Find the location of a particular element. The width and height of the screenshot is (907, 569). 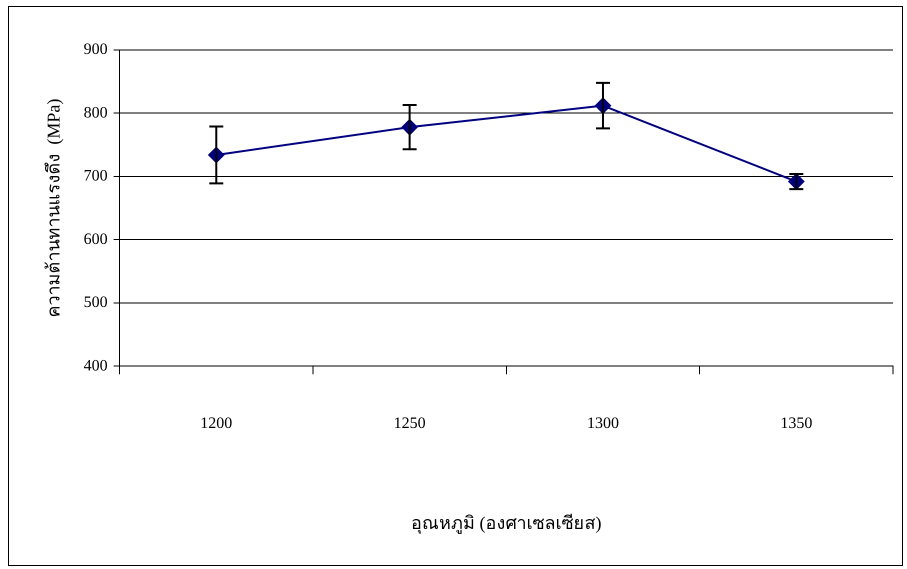

x-tick-label: 1200 is located at coordinates (216, 423).